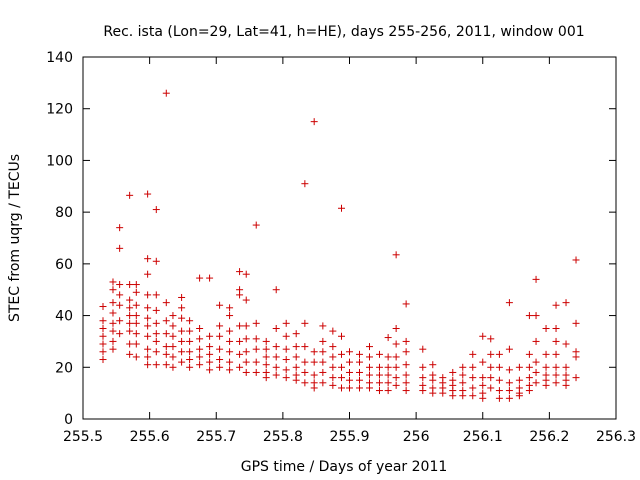 The image size is (640, 480). What do you see at coordinates (616, 437) in the screenshot?
I see `x-tick-label: 256.3` at bounding box center [616, 437].